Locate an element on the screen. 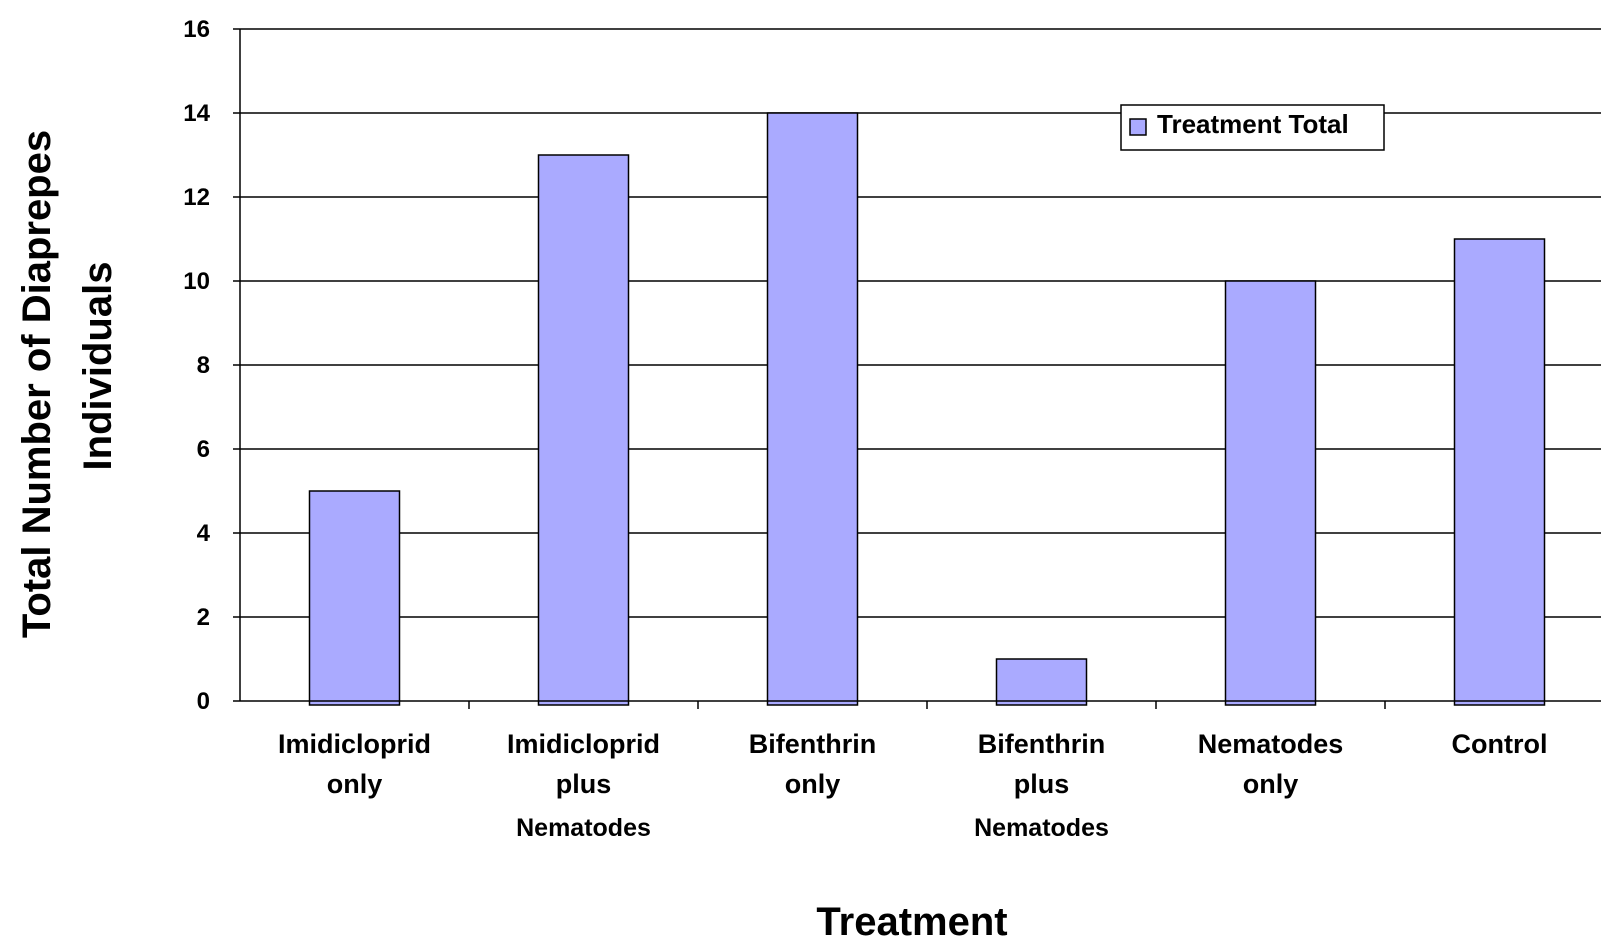  y-tick-label: 10 is located at coordinates (196, 281).